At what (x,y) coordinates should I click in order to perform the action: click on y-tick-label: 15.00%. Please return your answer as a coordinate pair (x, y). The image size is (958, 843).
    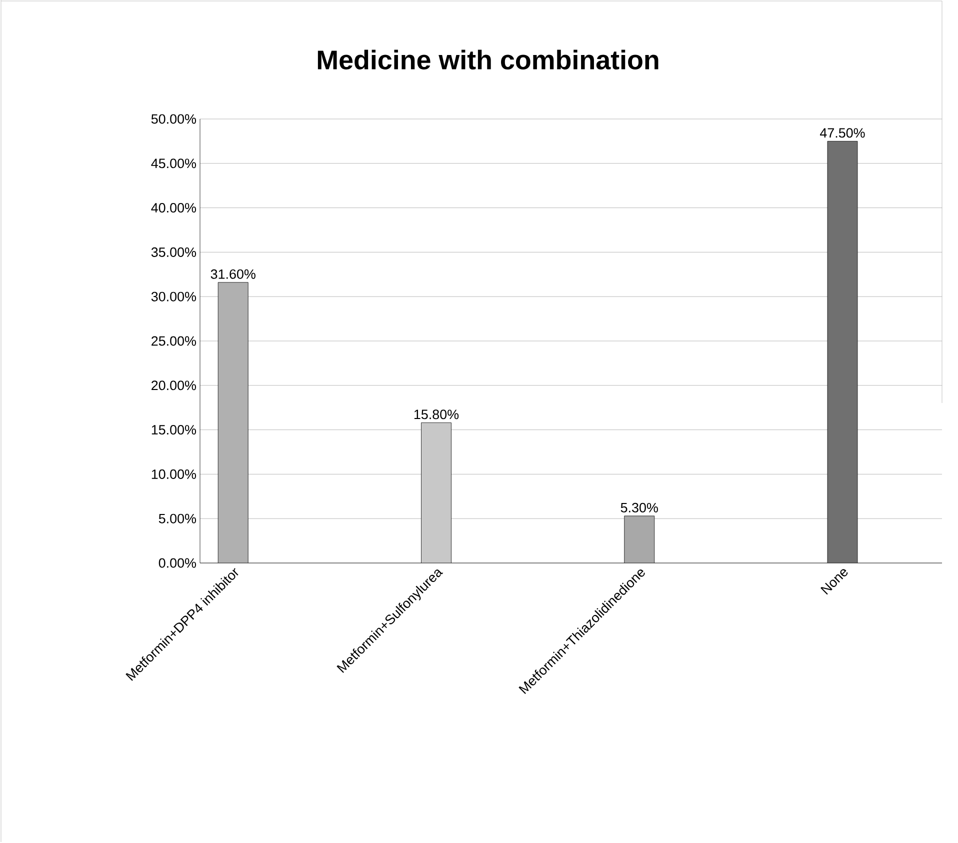
    Looking at the image, I should click on (174, 430).